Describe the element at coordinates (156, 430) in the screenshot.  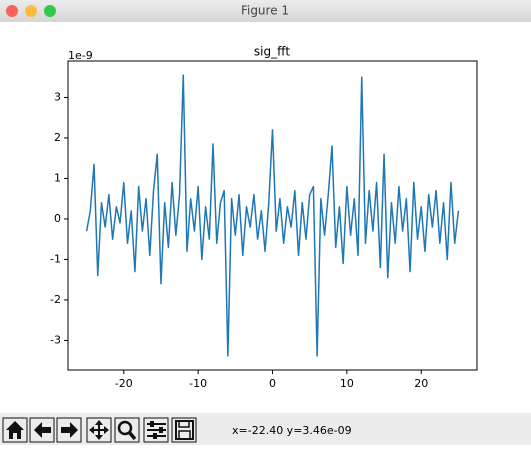
I see `configure-button` at that location.